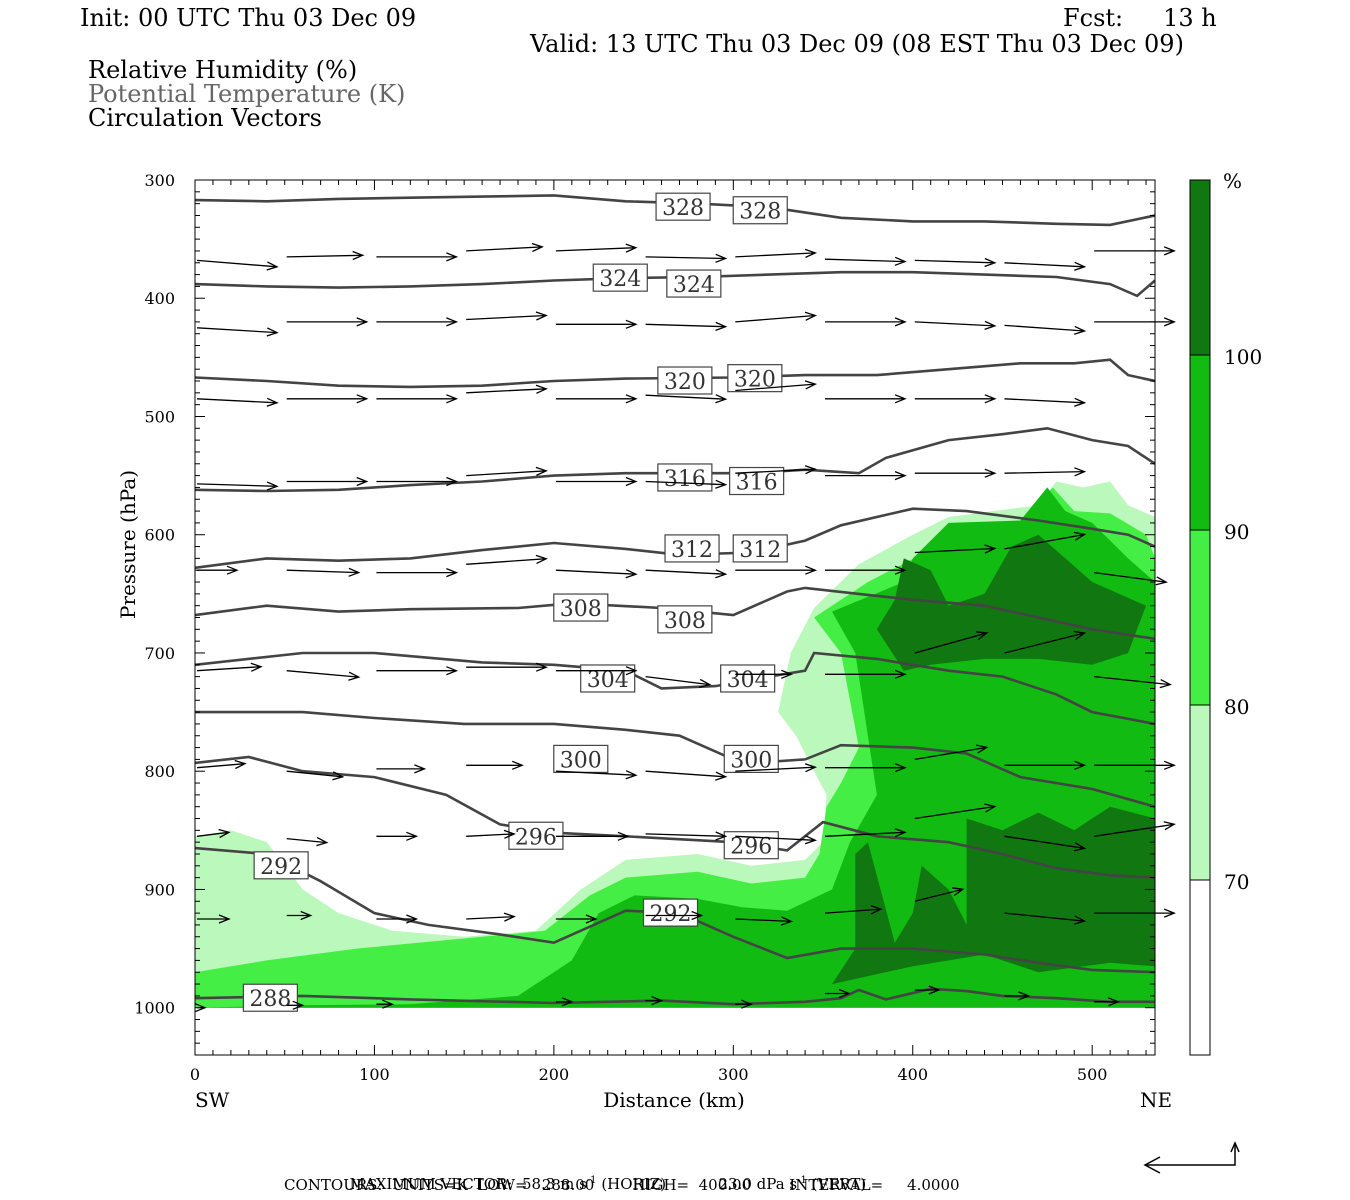 The width and height of the screenshot is (1350, 1200). Describe the element at coordinates (760, 550) in the screenshot. I see `theta-label: 312` at that location.